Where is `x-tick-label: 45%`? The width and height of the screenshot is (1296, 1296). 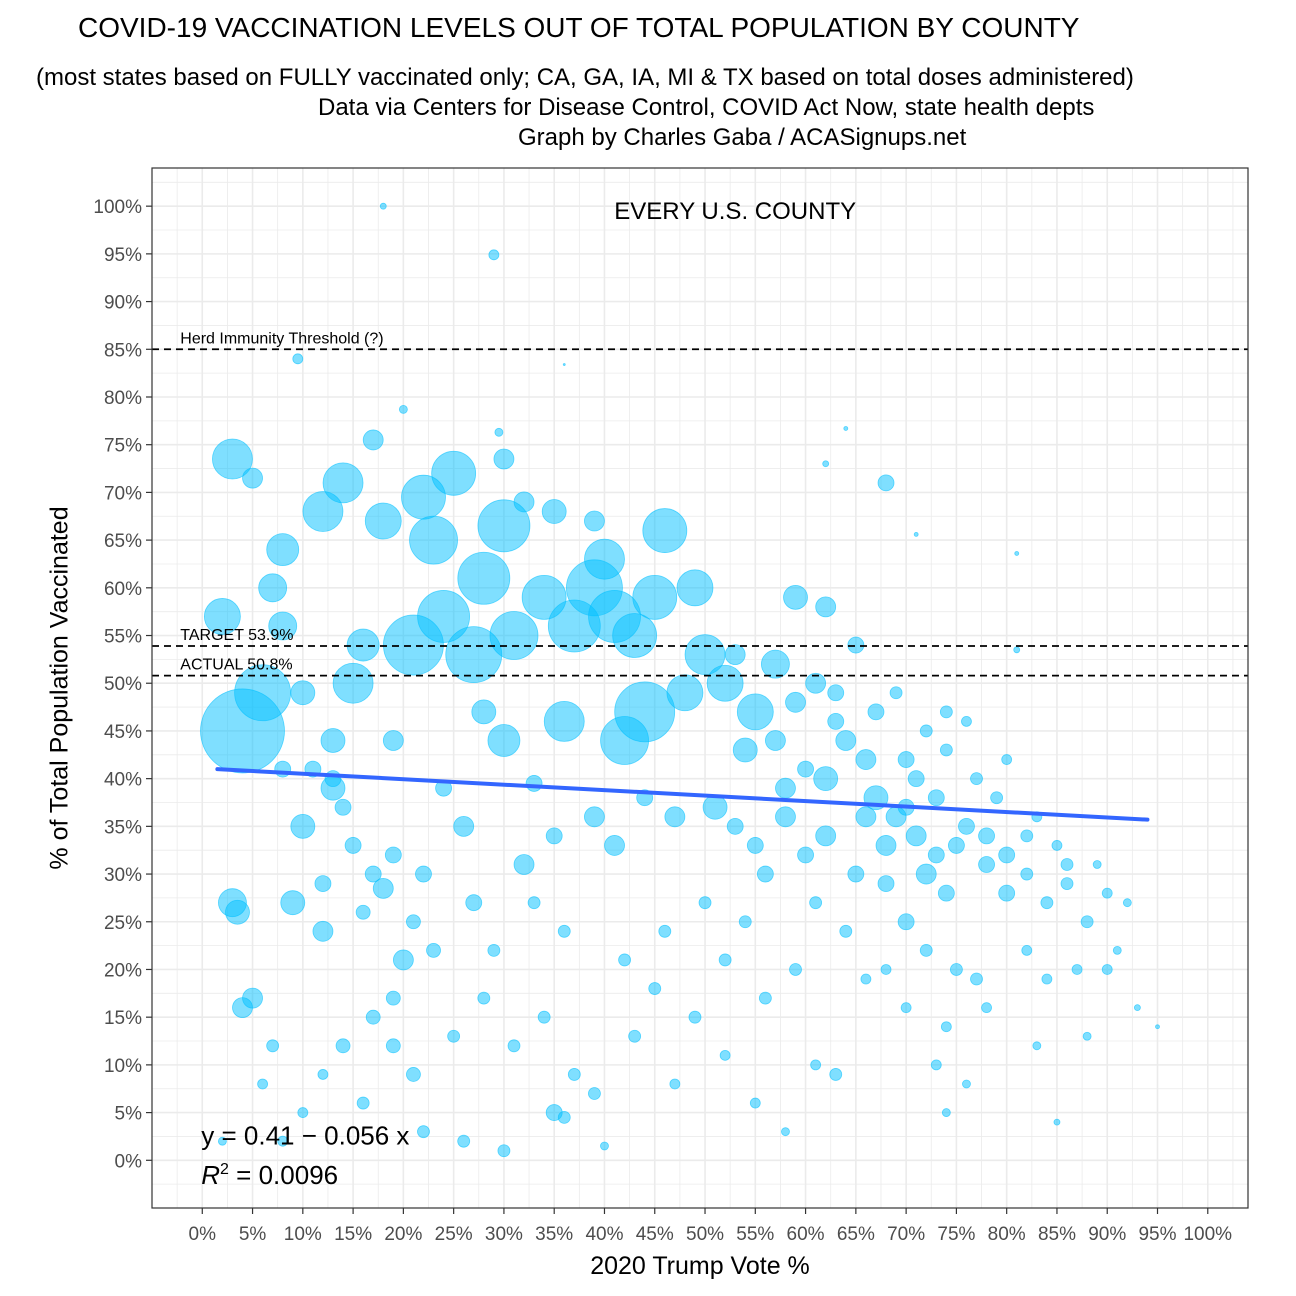
x-tick-label: 45% is located at coordinates (655, 1234).